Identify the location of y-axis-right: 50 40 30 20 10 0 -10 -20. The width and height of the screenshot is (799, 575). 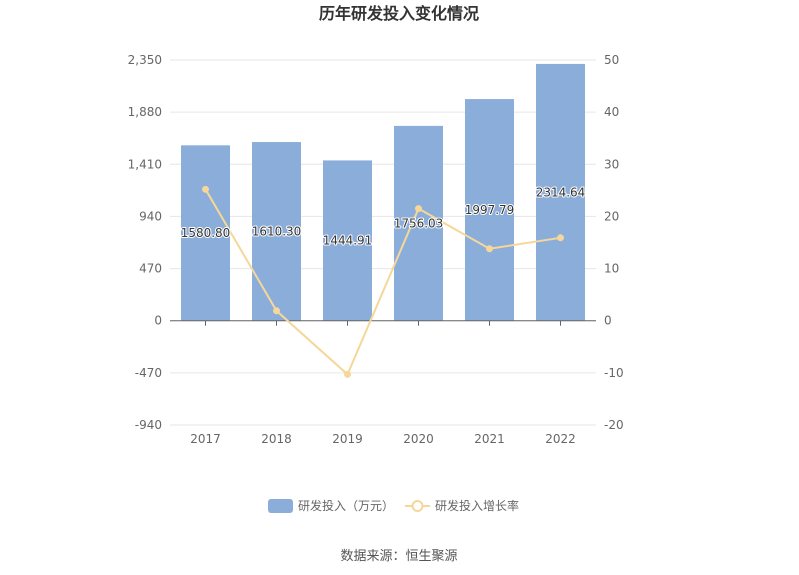
(614, 242).